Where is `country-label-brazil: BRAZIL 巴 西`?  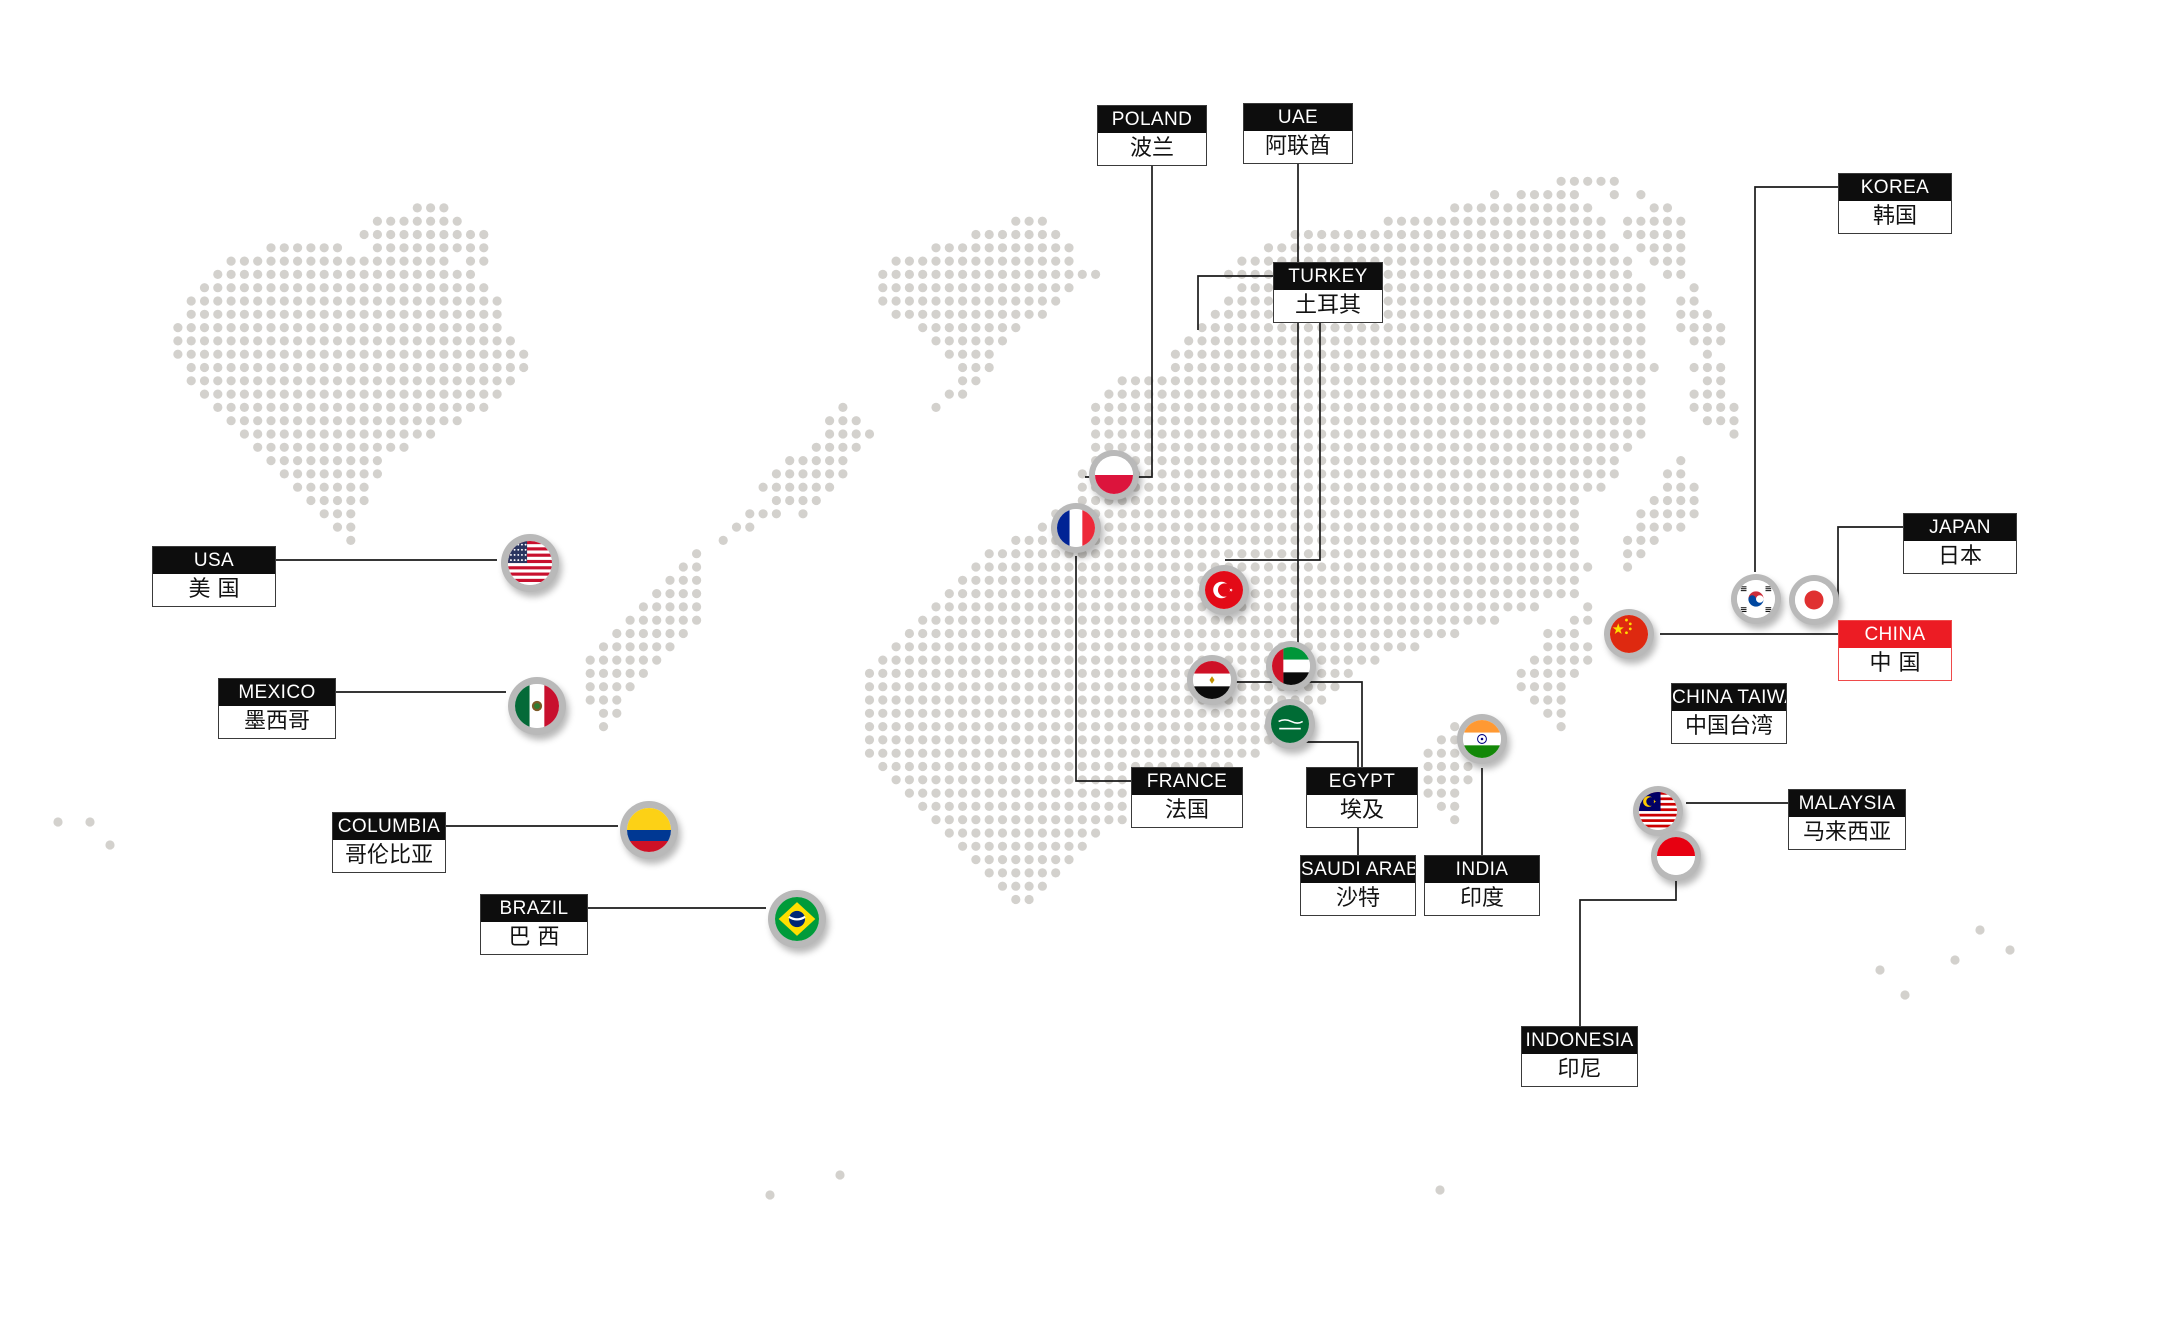 country-label-brazil: BRAZIL 巴 西 is located at coordinates (534, 924).